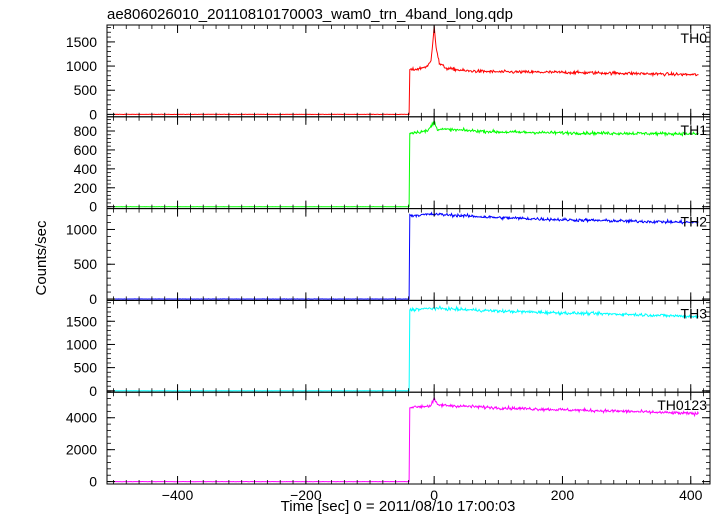 The image size is (717, 516). I want to click on band-label-th3: TH3, so click(694, 313).